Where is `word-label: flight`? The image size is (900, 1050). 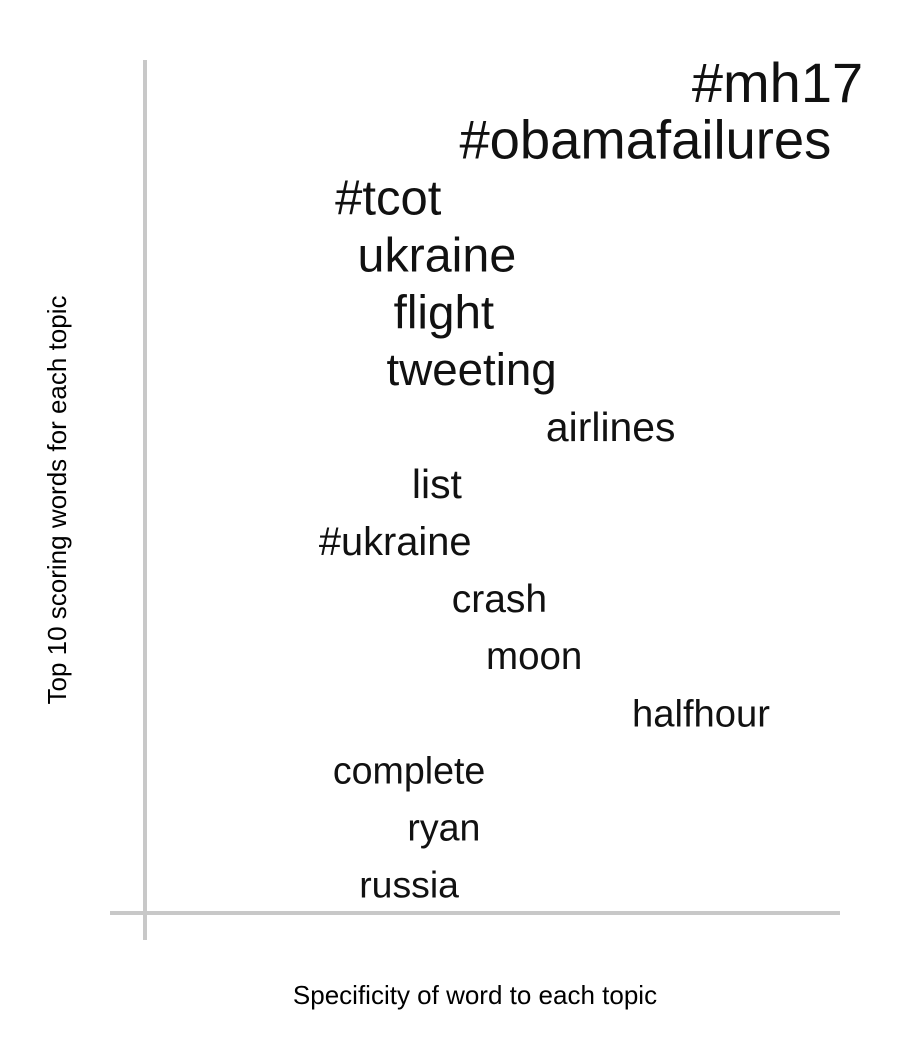 word-label: flight is located at coordinates (444, 312).